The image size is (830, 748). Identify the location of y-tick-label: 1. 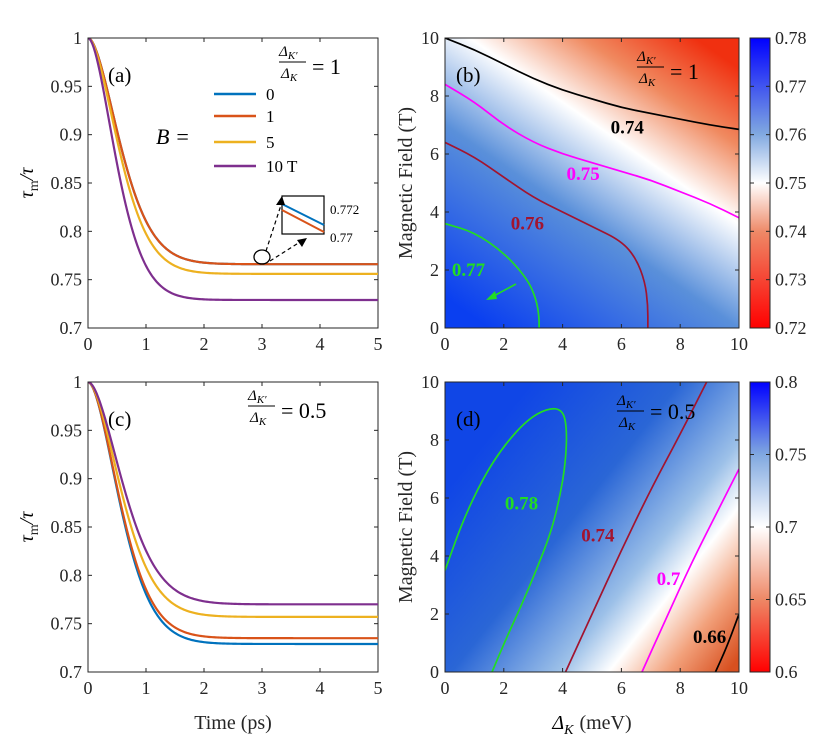
(77, 382).